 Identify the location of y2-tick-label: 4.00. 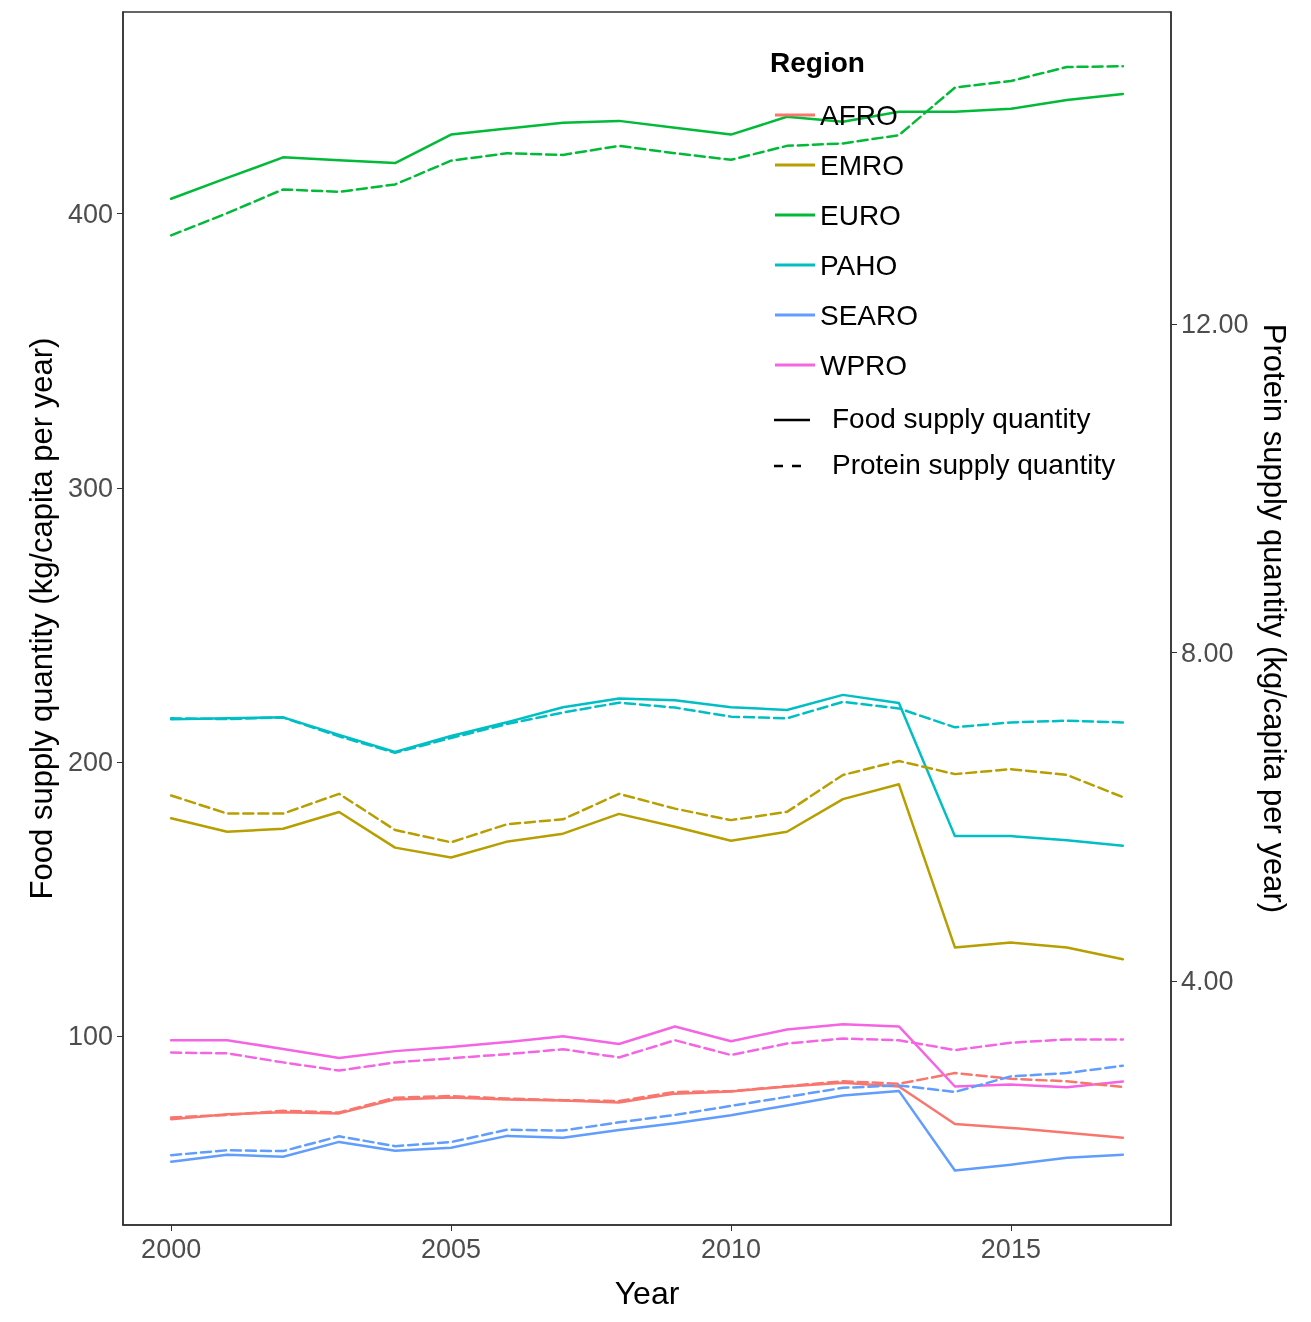
(1207, 981).